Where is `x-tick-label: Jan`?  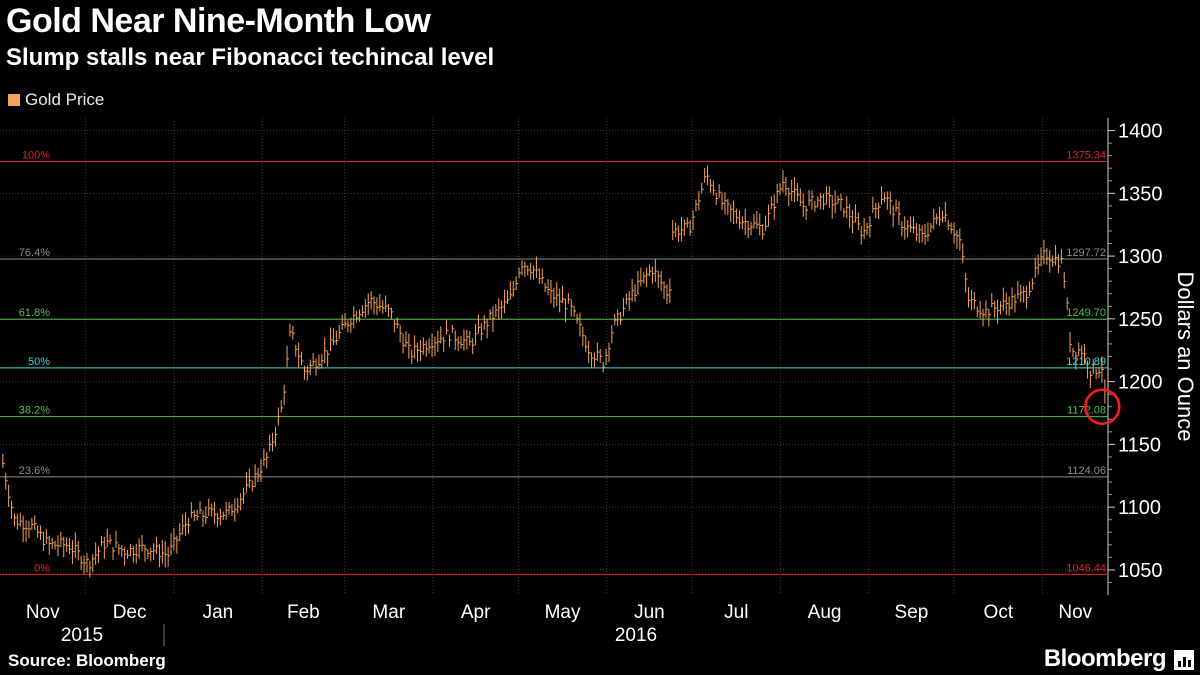
x-tick-label: Jan is located at coordinates (218, 612).